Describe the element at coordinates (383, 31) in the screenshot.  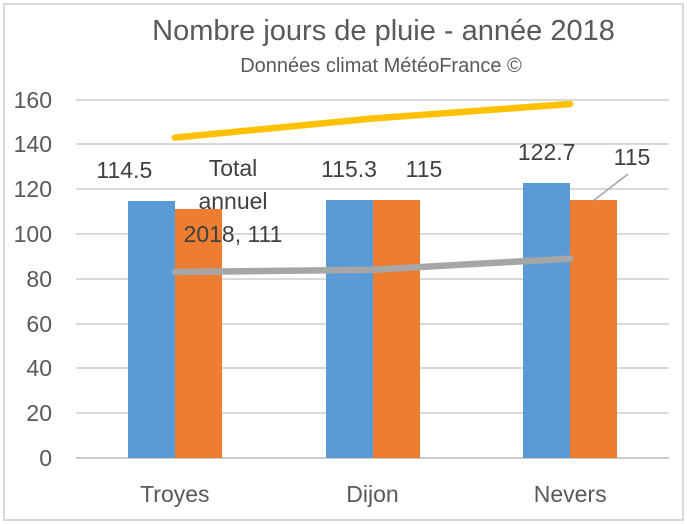
I see `chart-title: Nombre jours de pluie - année 2018` at that location.